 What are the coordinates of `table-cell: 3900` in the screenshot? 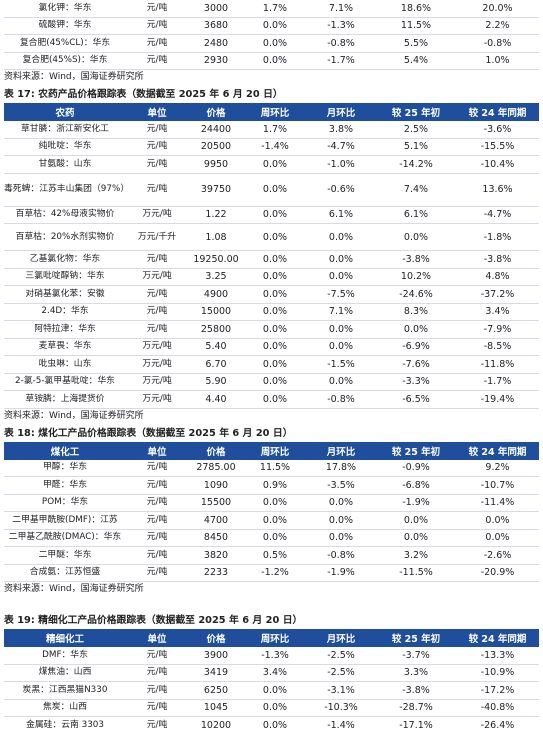 It's located at (216, 656).